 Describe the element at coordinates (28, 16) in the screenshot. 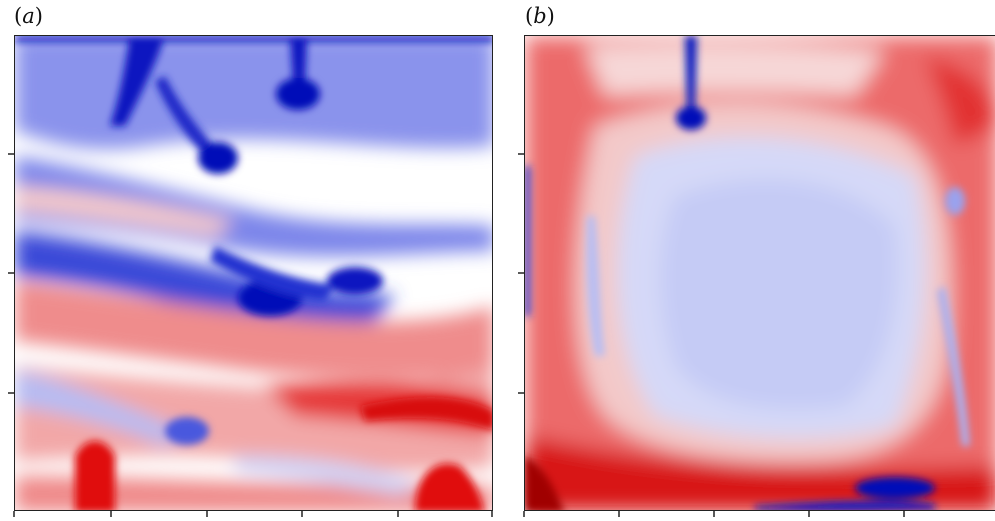

I see `panel-a-label: (a)` at that location.